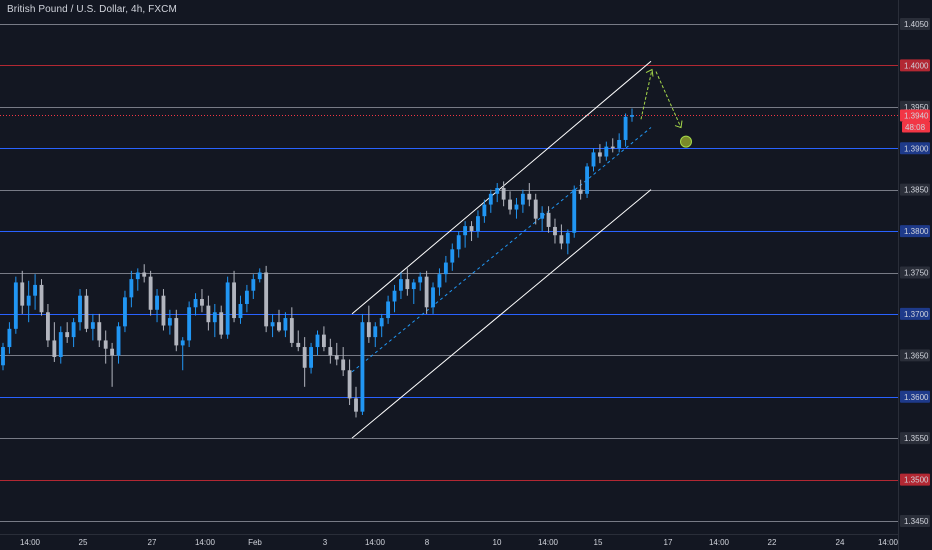 Image resolution: width=932 pixels, height=550 pixels. Describe the element at coordinates (916, 116) in the screenshot. I see `current-price-label: 1.3940` at that location.